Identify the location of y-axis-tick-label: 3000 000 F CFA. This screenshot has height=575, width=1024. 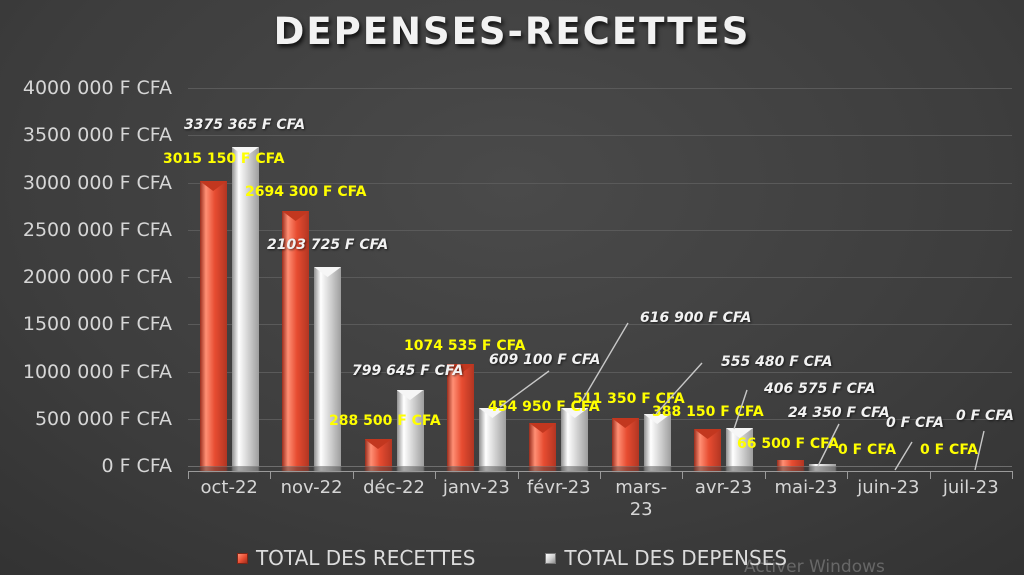
(97, 182).